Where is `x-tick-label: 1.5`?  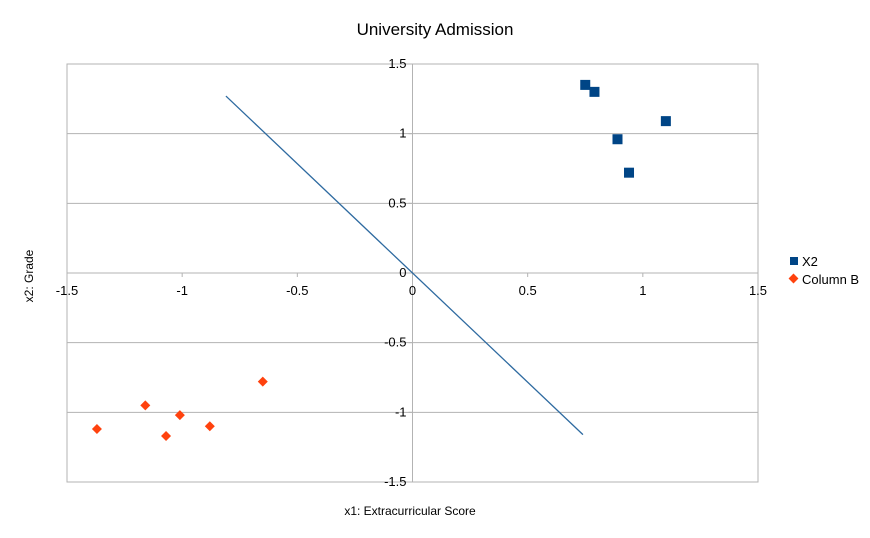 x-tick-label: 1.5 is located at coordinates (758, 290).